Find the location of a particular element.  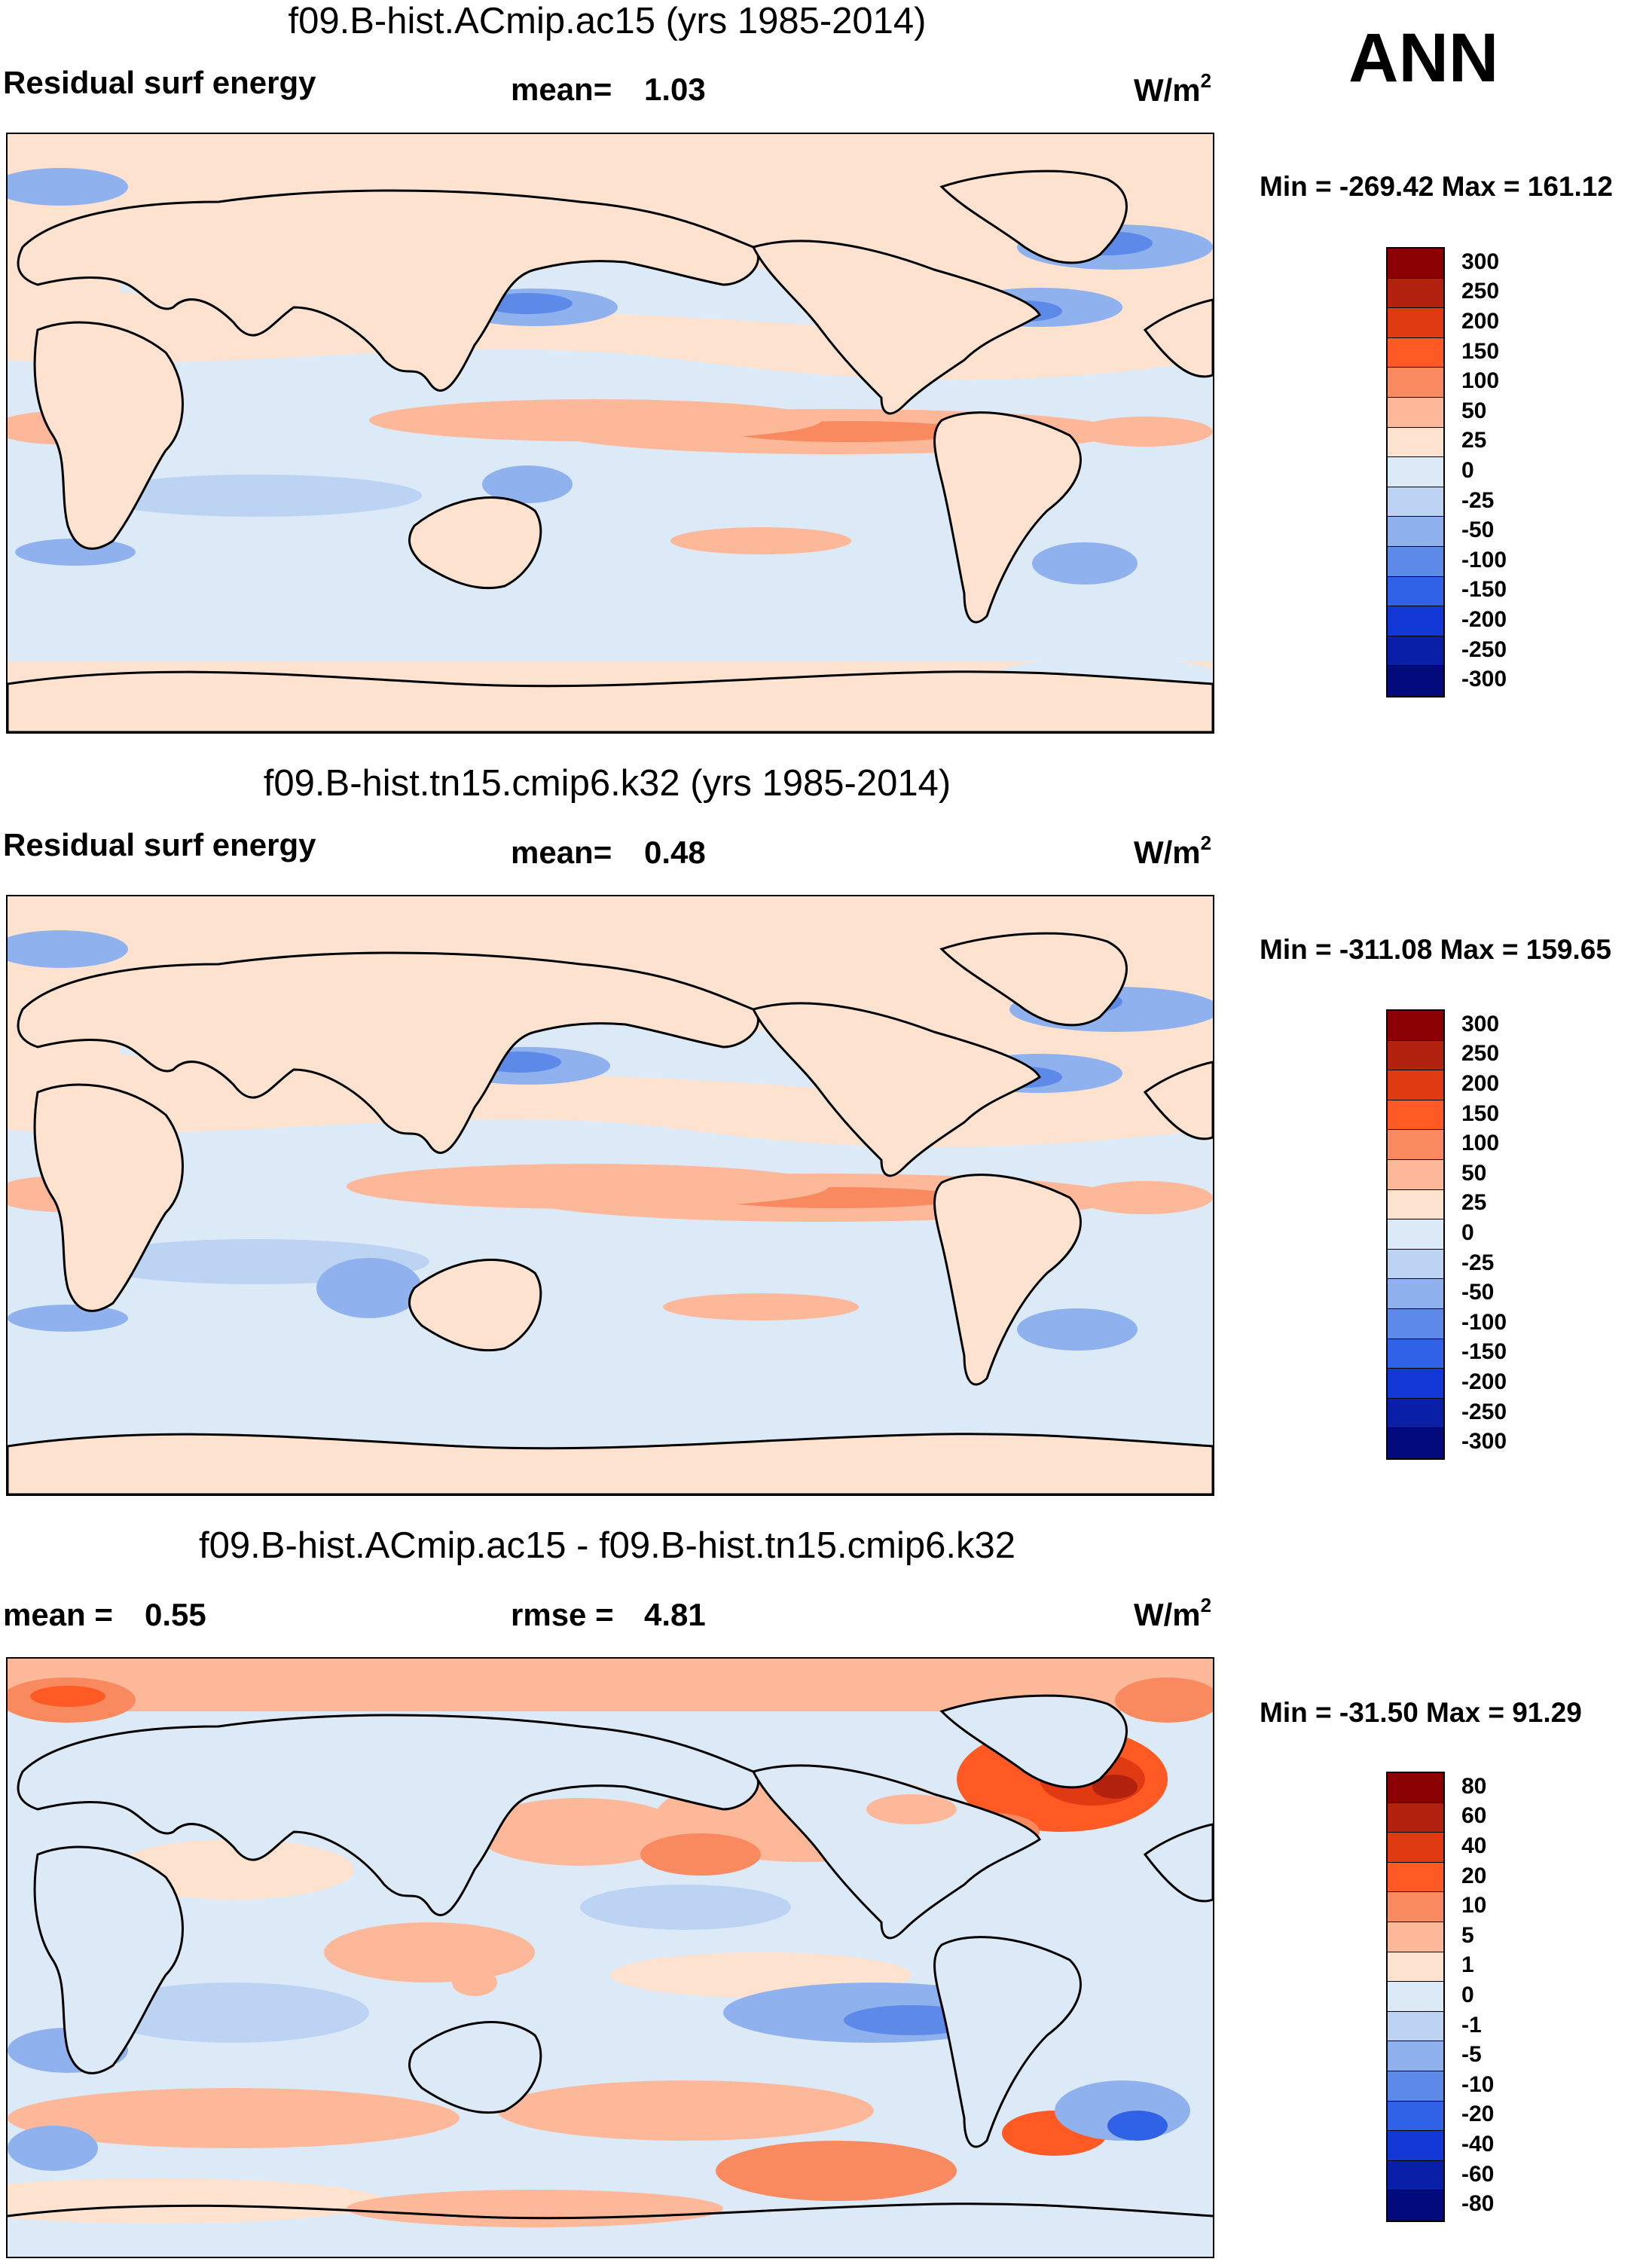

mean-label: mean = is located at coordinates (58, 1615).